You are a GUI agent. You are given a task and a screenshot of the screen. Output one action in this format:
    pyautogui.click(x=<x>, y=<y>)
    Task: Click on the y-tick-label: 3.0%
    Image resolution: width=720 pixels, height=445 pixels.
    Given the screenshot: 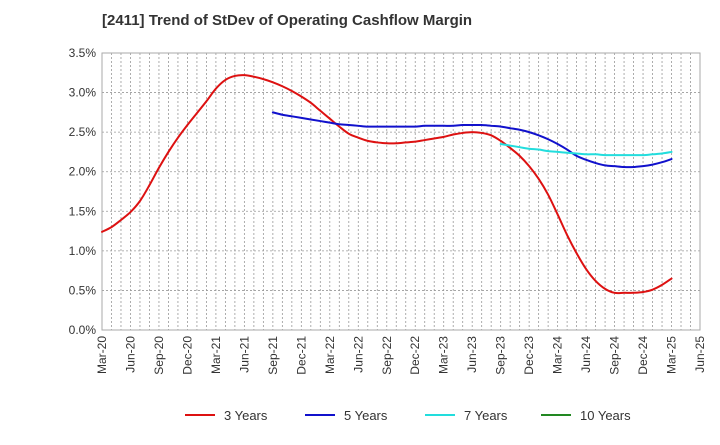 What is the action you would take?
    pyautogui.click(x=83, y=93)
    